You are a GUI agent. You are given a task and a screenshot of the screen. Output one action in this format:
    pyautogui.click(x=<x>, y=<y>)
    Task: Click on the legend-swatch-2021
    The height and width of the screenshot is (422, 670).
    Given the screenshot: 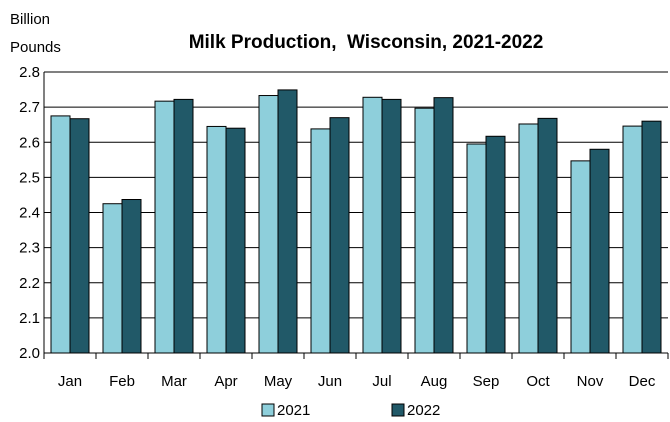 What is the action you would take?
    pyautogui.click(x=268, y=410)
    